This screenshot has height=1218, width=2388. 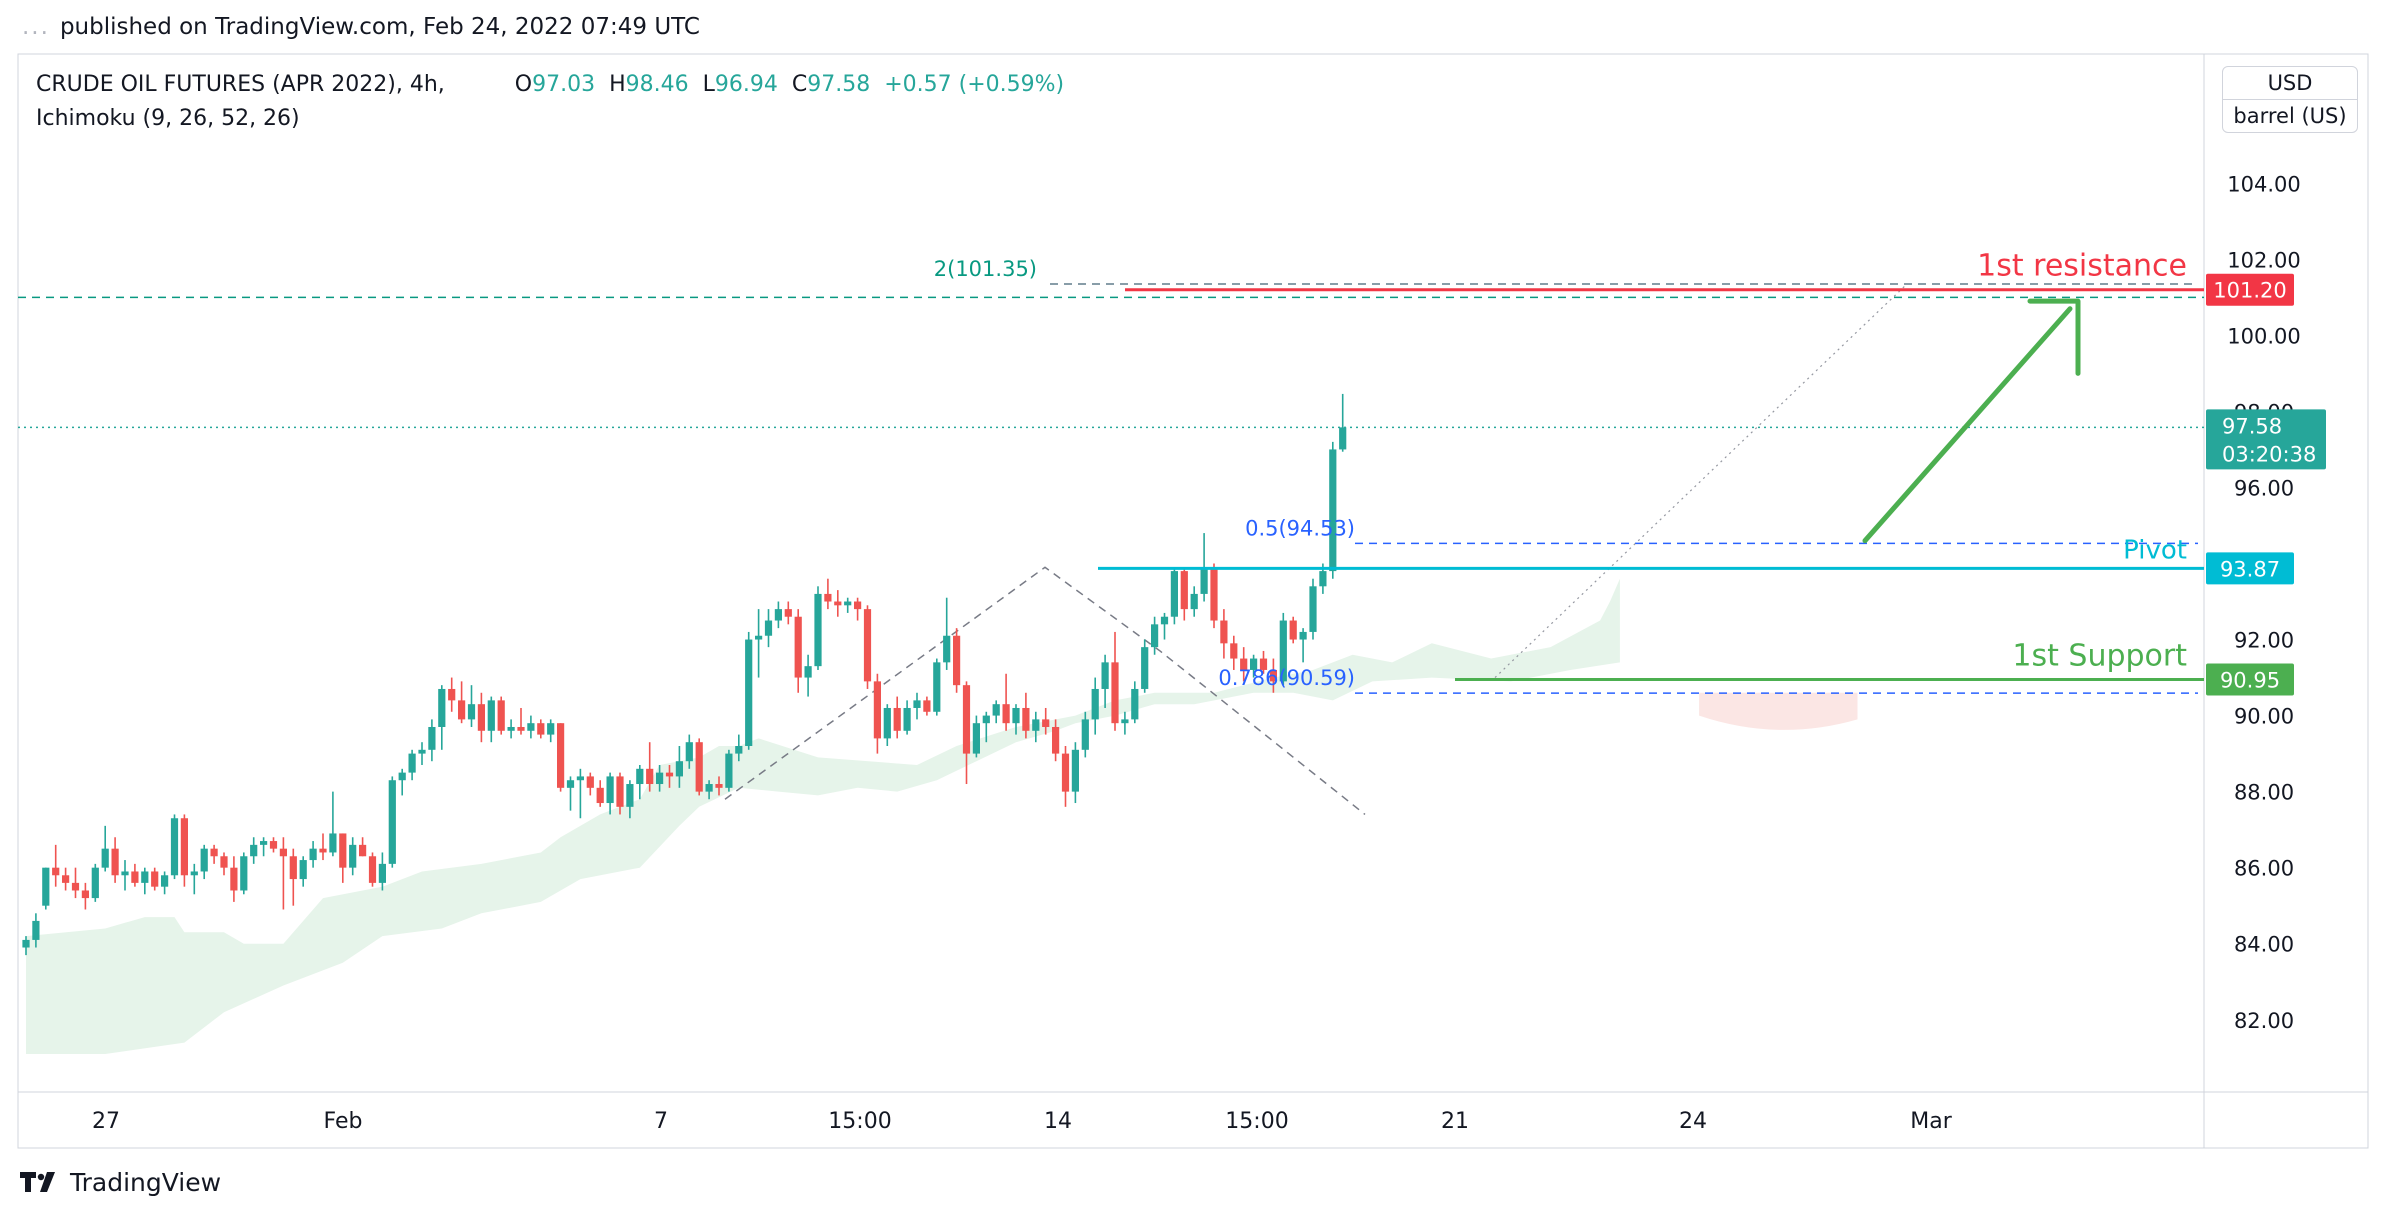 I want to click on y-tick-label: 82.00, so click(x=2264, y=1021).